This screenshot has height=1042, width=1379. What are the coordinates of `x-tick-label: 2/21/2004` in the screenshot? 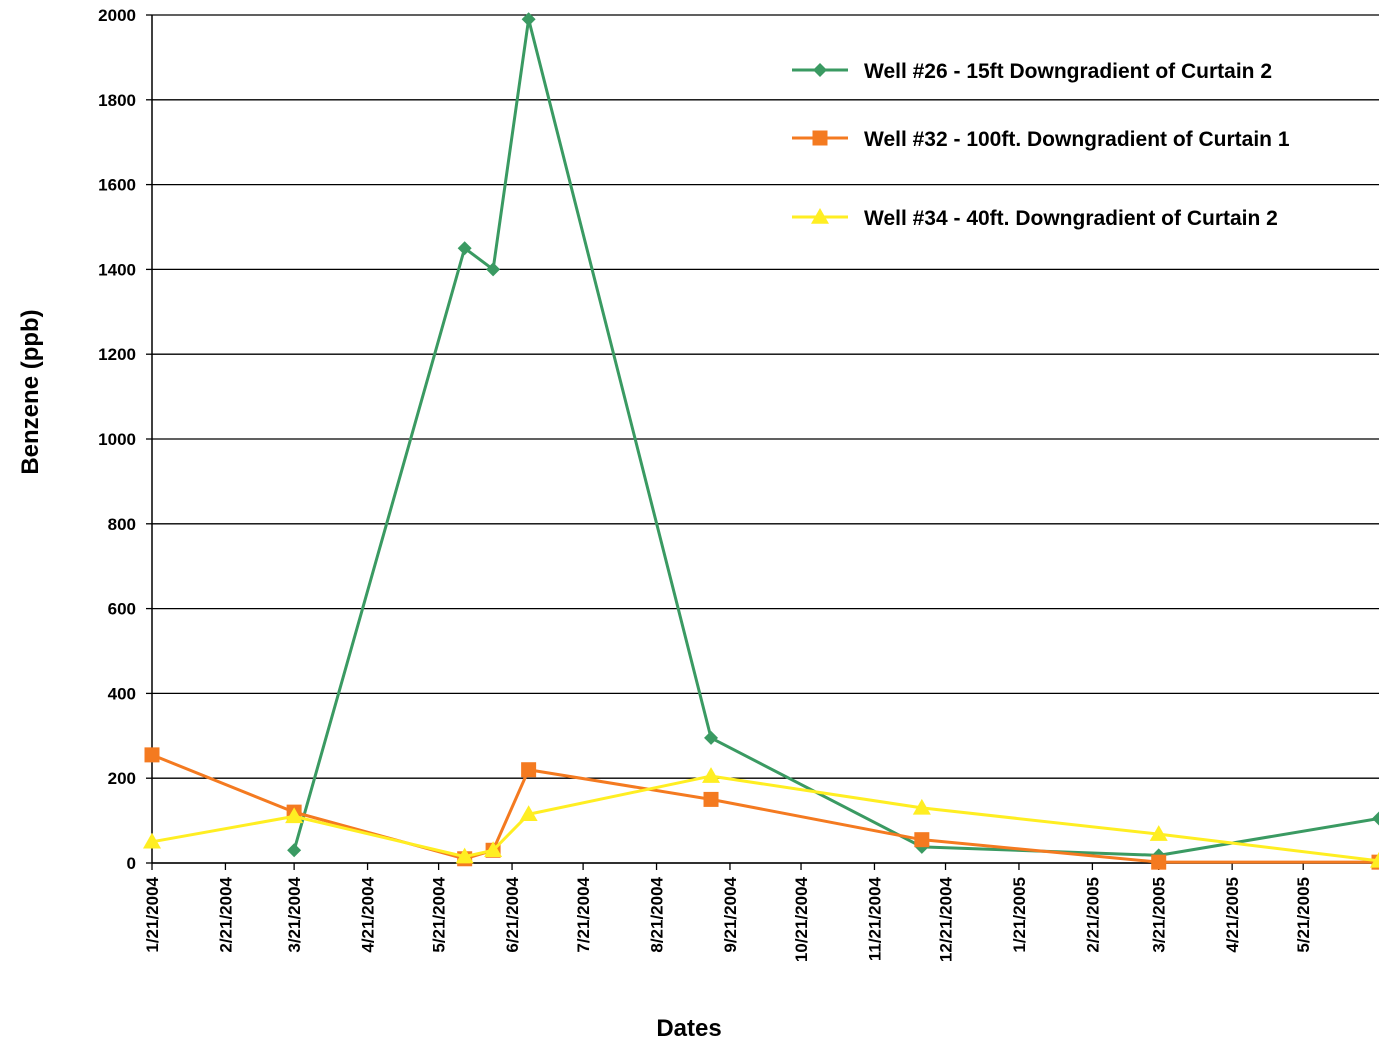 It's located at (225, 914).